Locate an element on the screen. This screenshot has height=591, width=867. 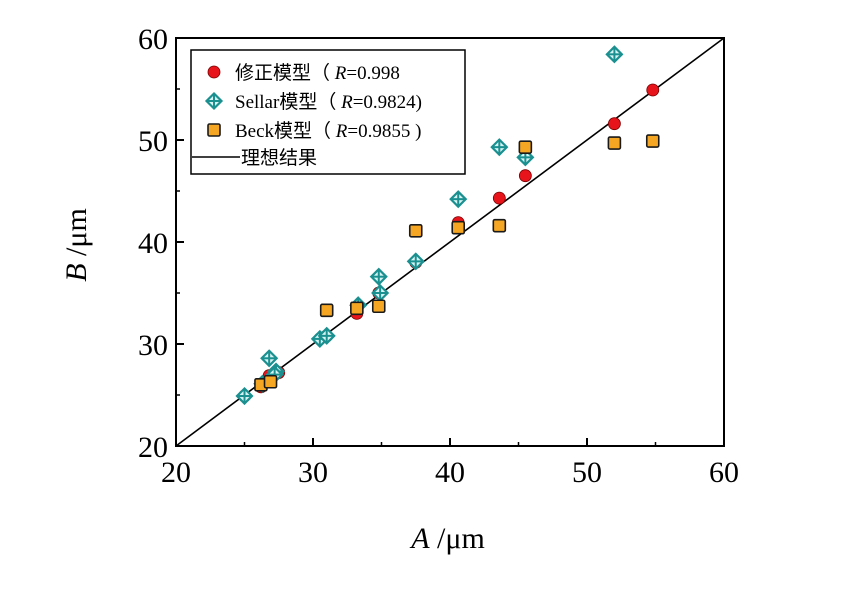
x-tick-label: 60 is located at coordinates (724, 472).